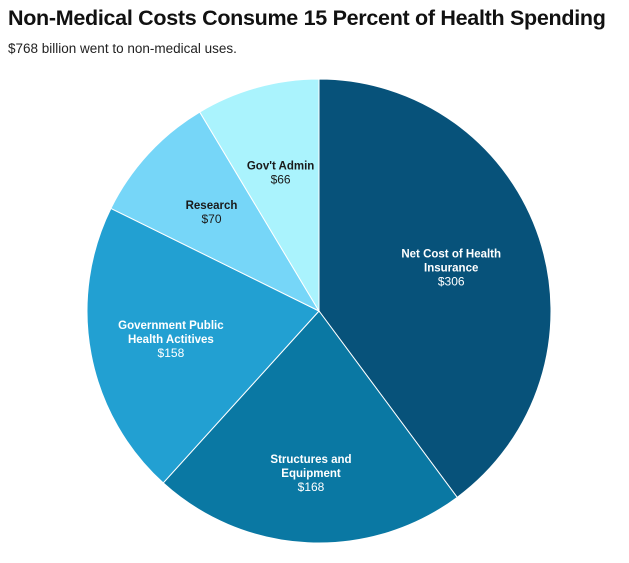 The image size is (629, 563). Describe the element at coordinates (281, 179) in the screenshot. I see `slice-value-label: $66` at that location.